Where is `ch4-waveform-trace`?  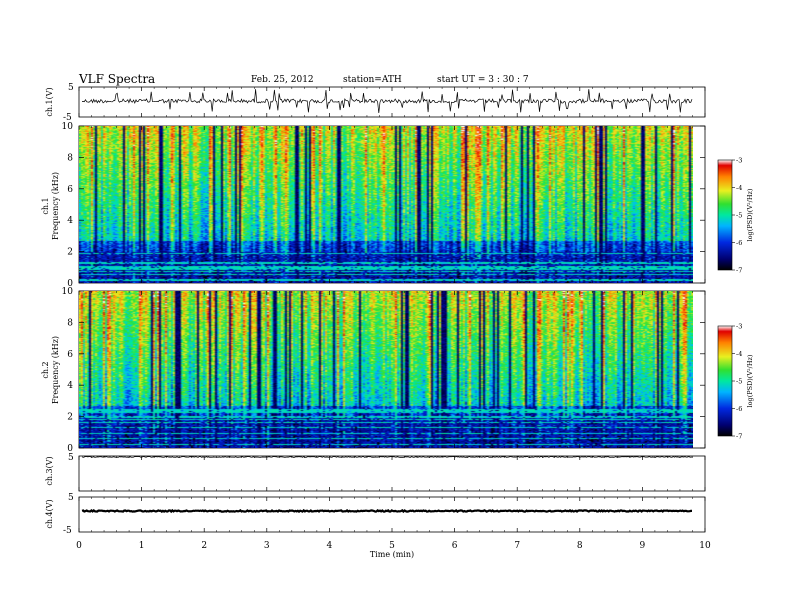 ch4-waveform-trace is located at coordinates (386, 511).